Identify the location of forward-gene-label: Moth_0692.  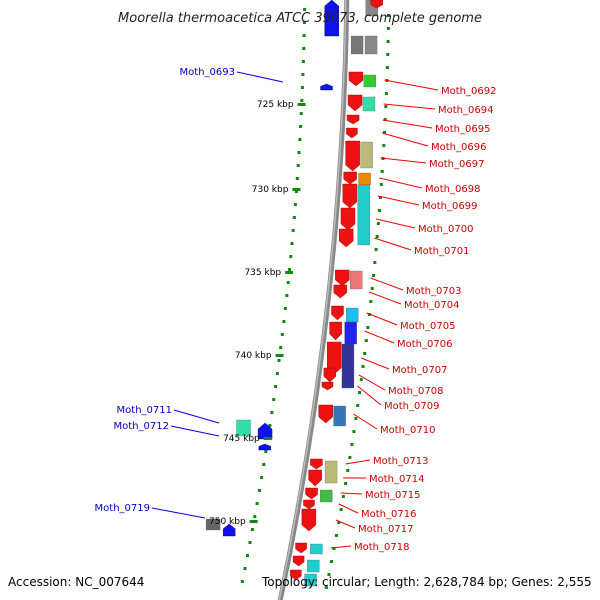
(468, 91).